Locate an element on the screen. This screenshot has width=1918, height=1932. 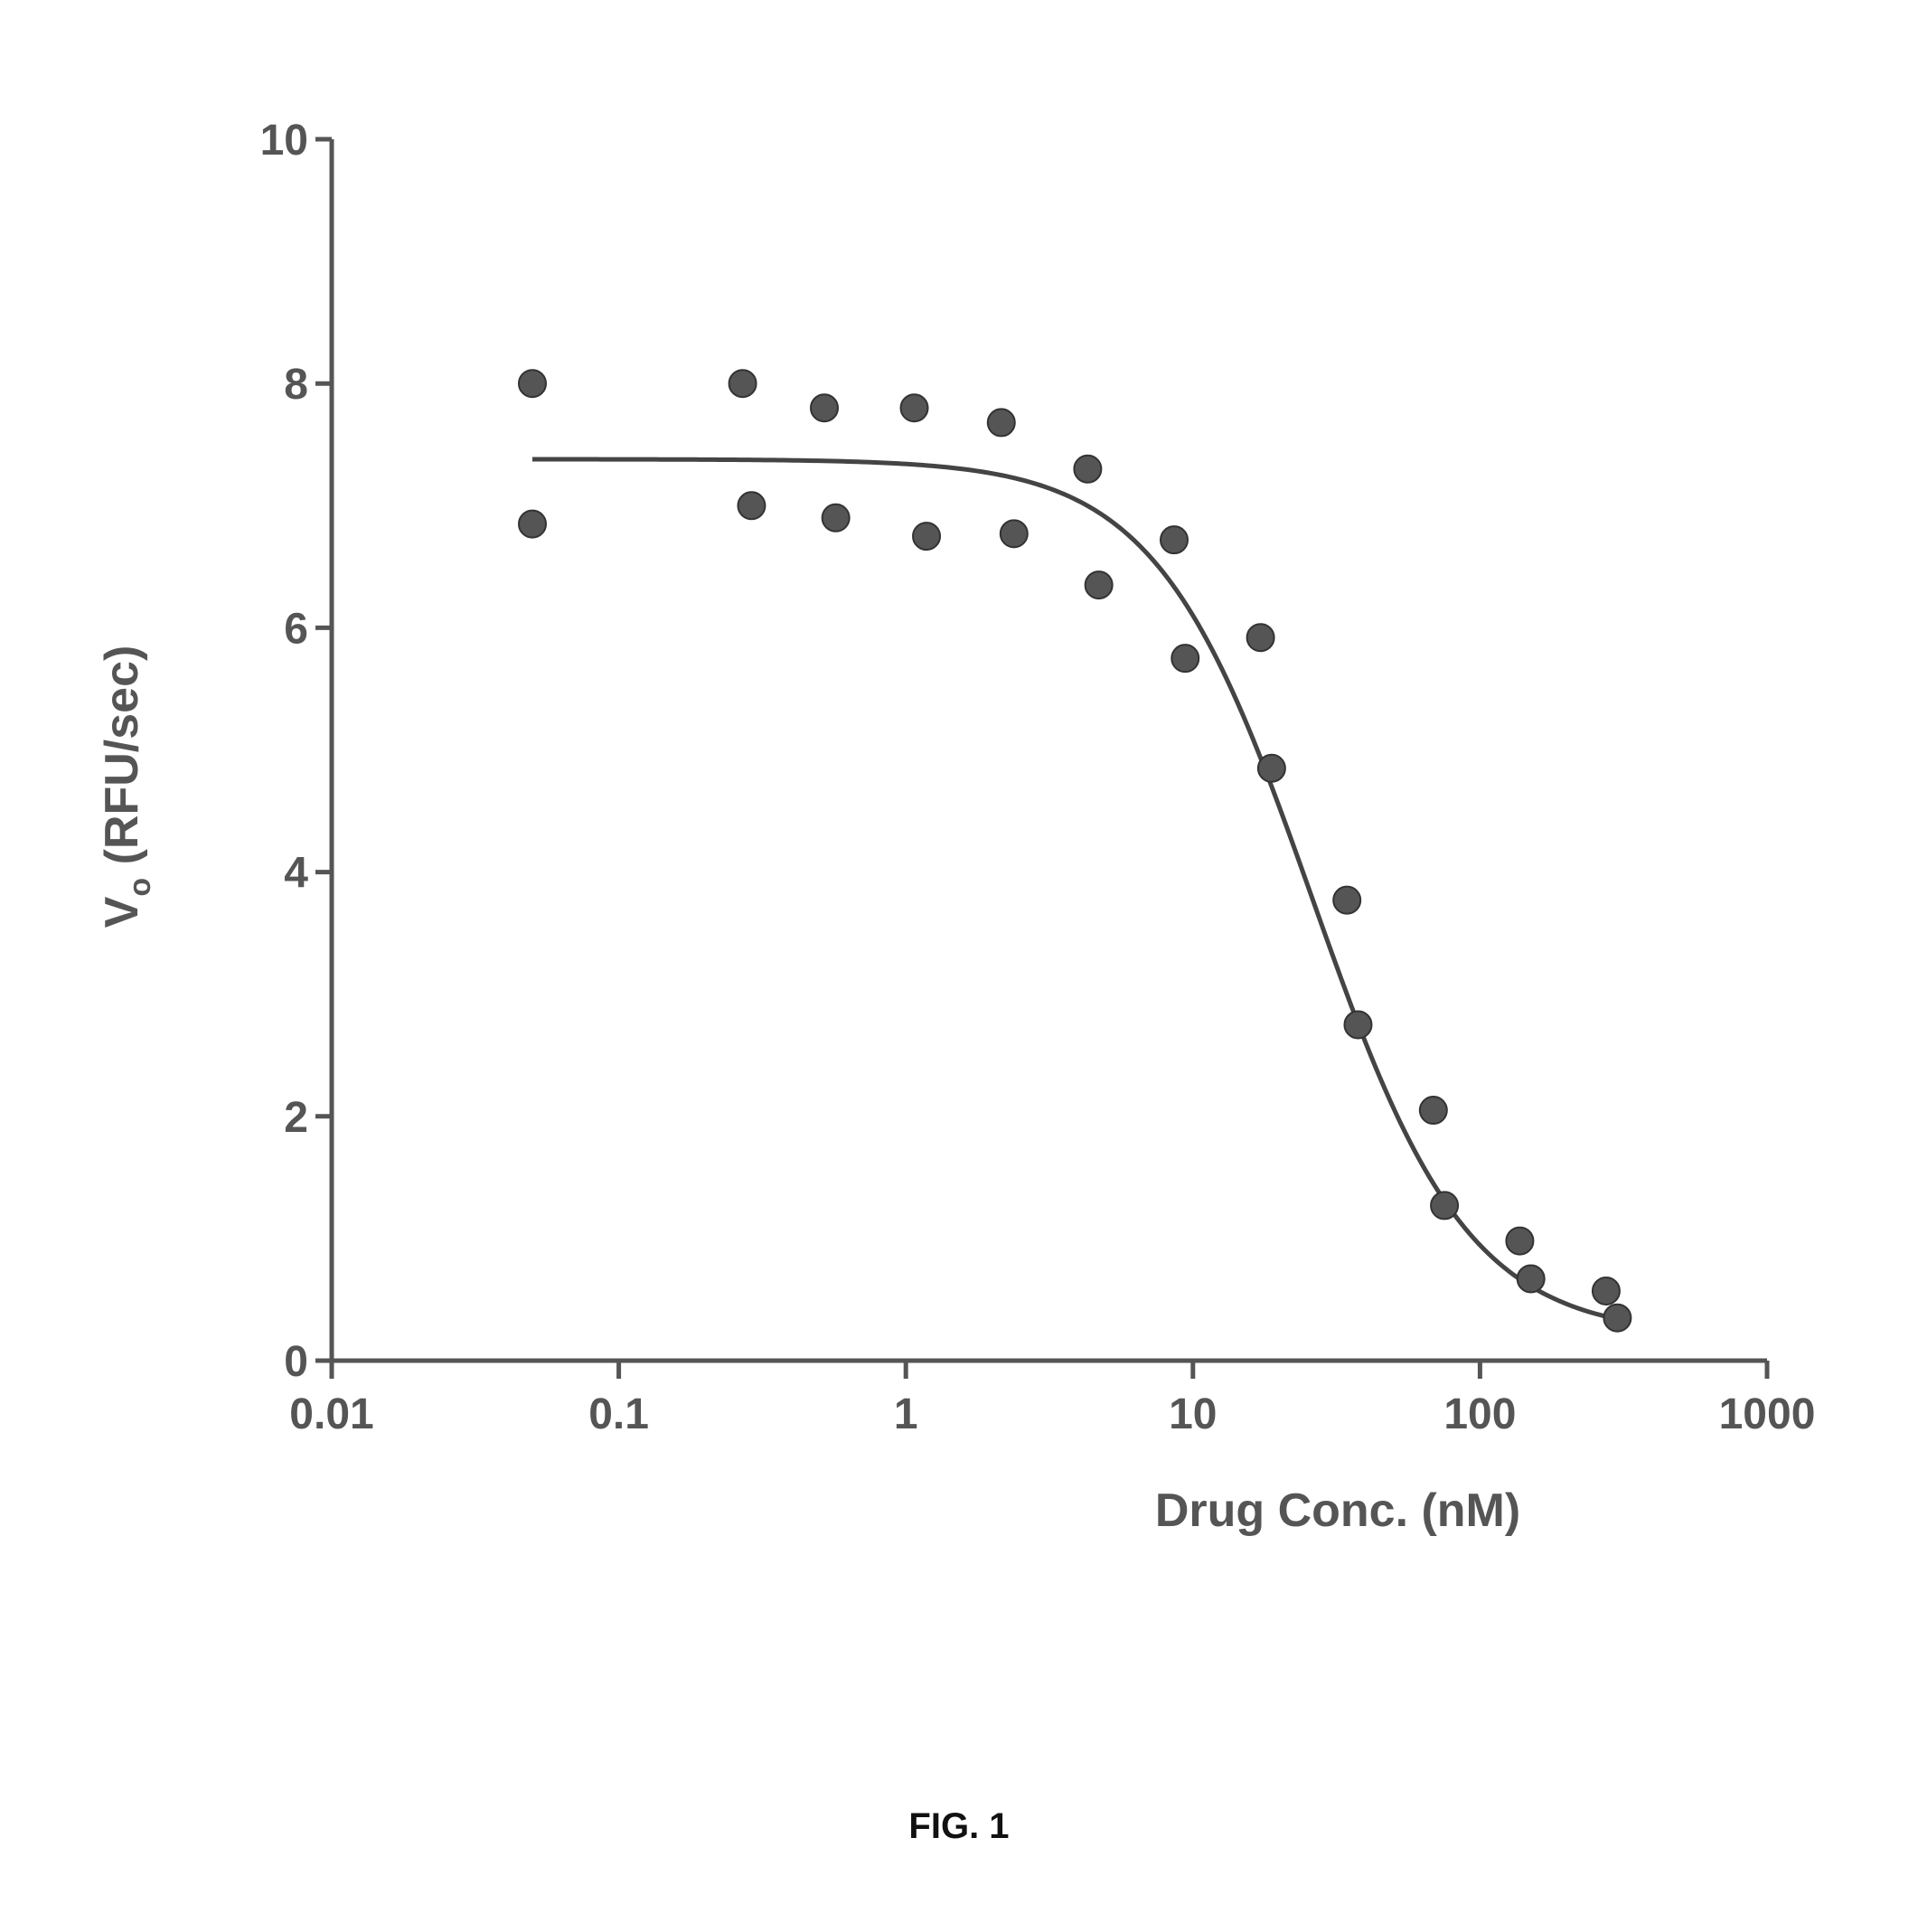
y-tick-label: 6 is located at coordinates (296, 629).